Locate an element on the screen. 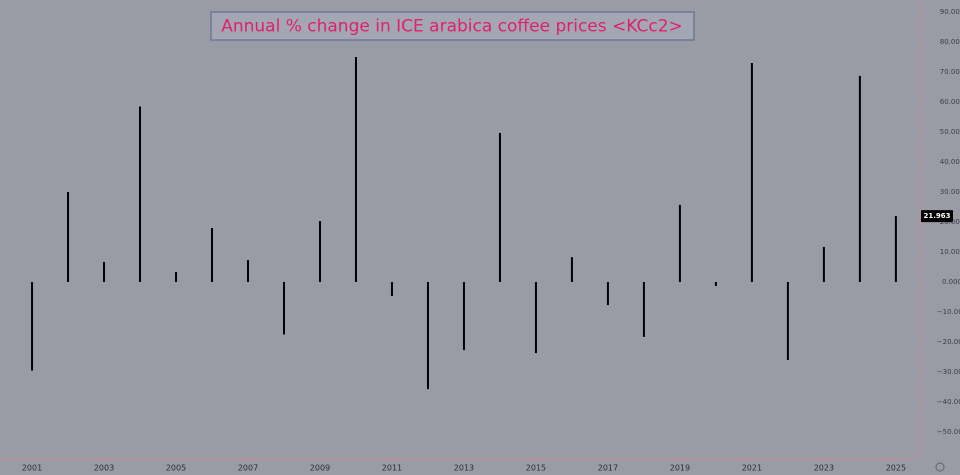 This screenshot has height=475, width=960. title-box is located at coordinates (452, 26).